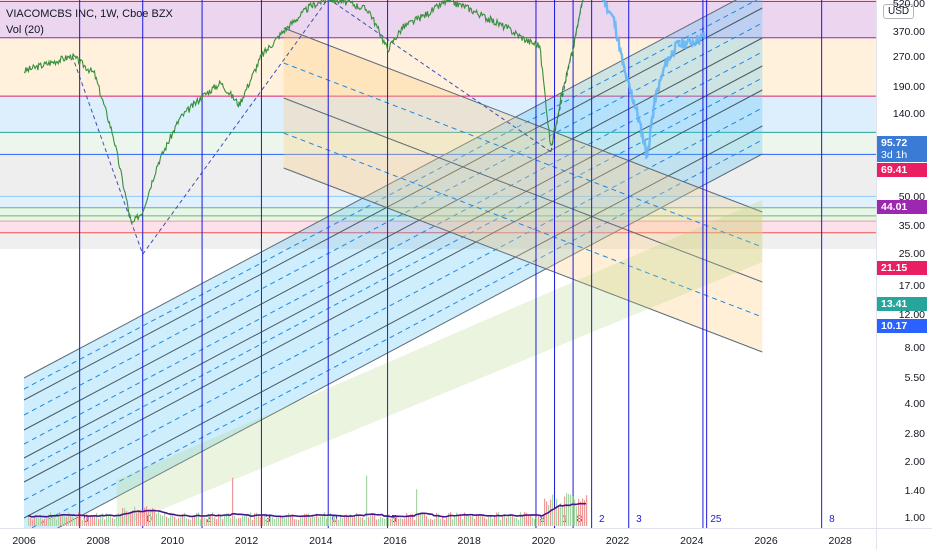  Describe the element at coordinates (902, 207) in the screenshot. I see `price-badge: 44.01` at that location.